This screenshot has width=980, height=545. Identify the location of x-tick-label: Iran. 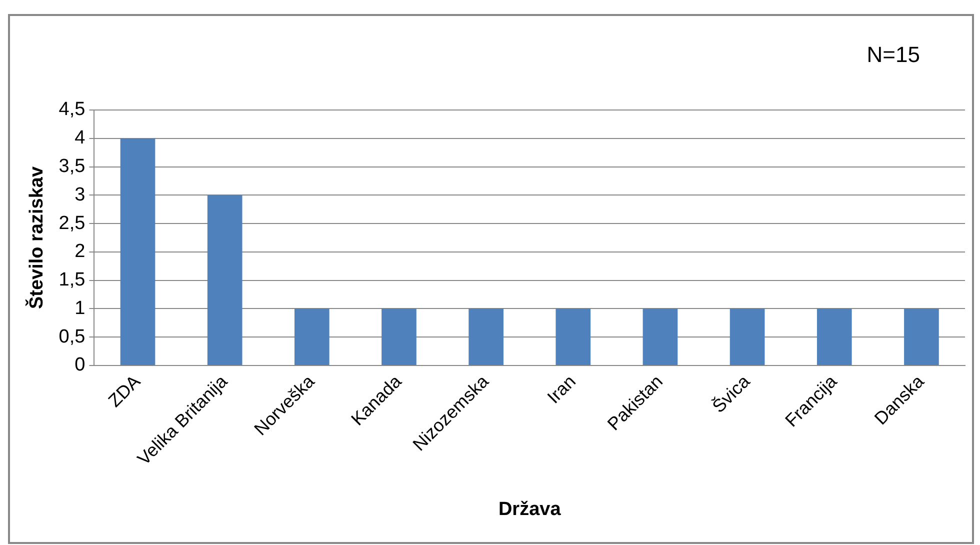
(561, 389).